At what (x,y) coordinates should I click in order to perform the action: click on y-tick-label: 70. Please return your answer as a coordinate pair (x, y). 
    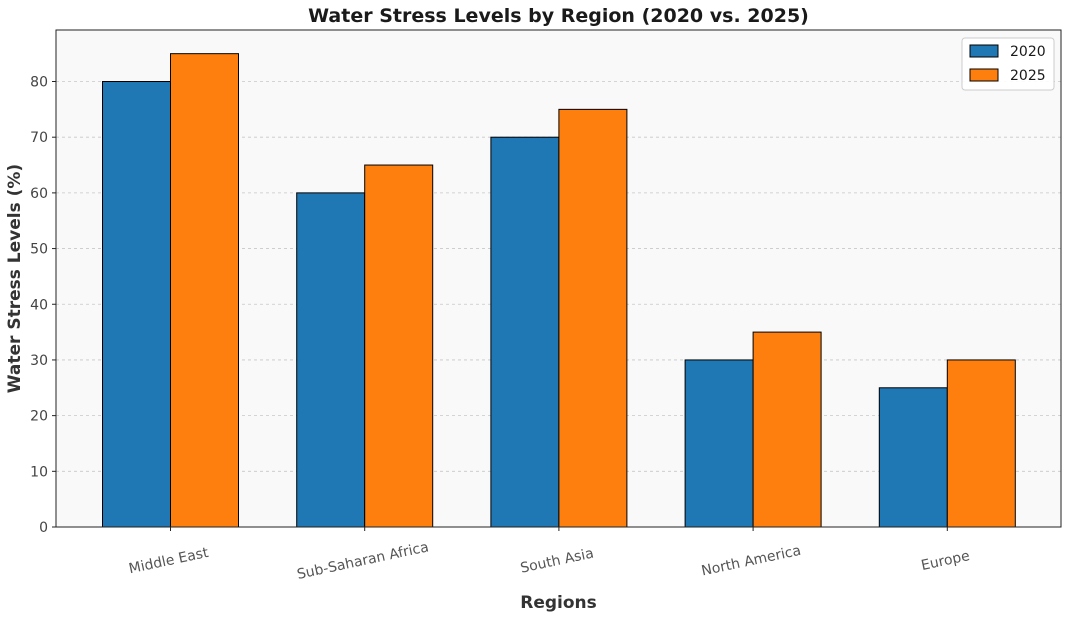
    Looking at the image, I should click on (39, 138).